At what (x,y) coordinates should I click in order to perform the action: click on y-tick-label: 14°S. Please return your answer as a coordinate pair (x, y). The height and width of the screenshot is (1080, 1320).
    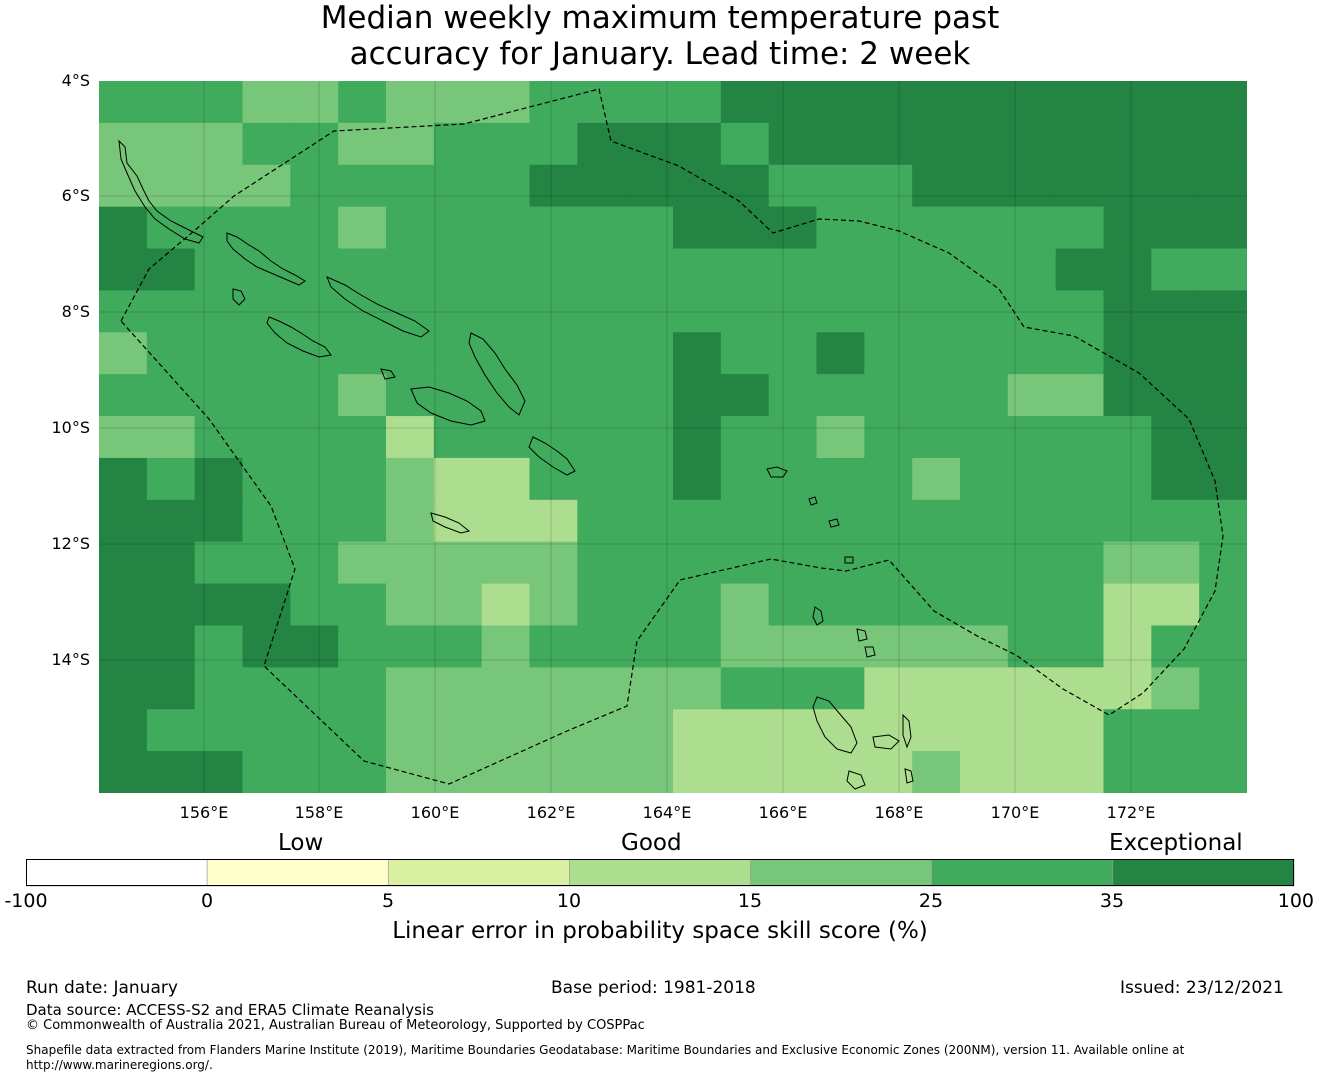
    Looking at the image, I should click on (70, 659).